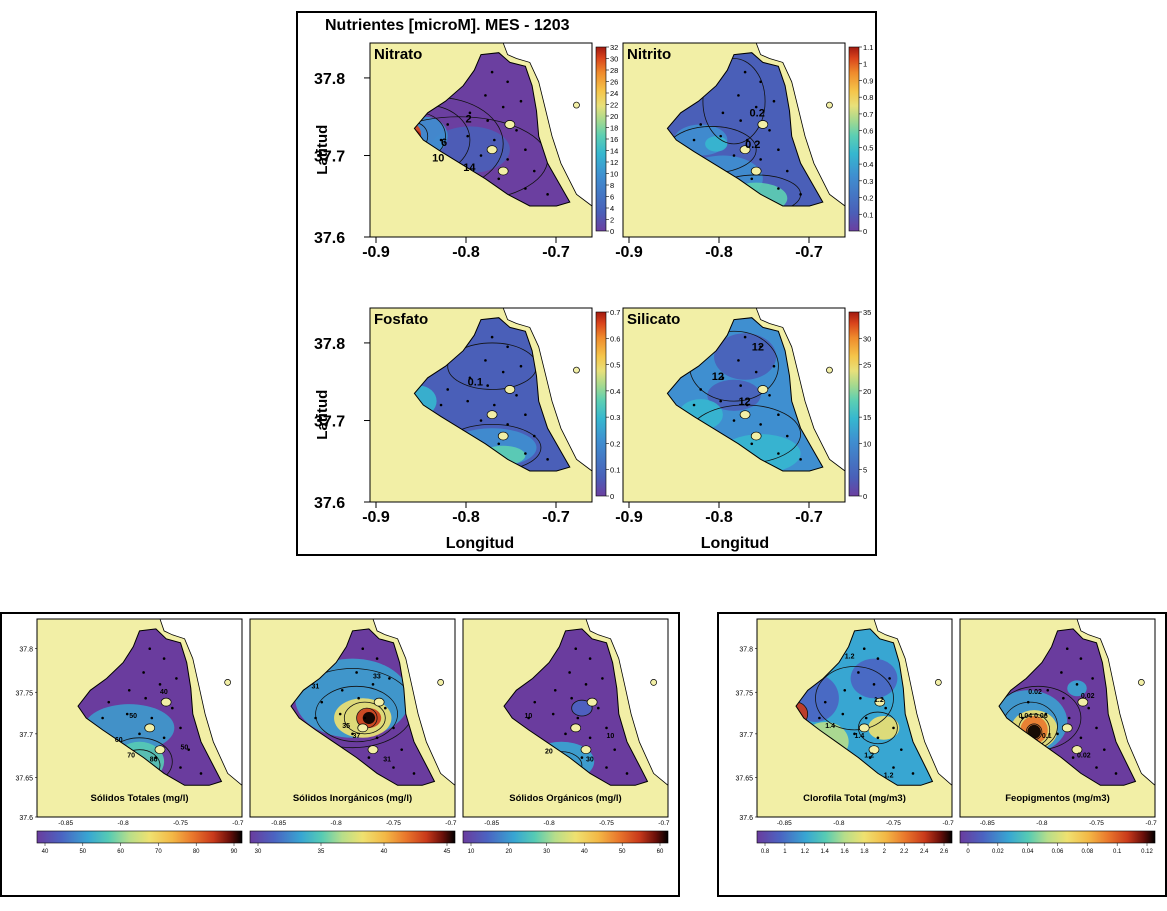 This screenshot has height=911, width=1167. Describe the element at coordinates (614, 82) in the screenshot. I see `colorbar-tick-label: 26` at that location.